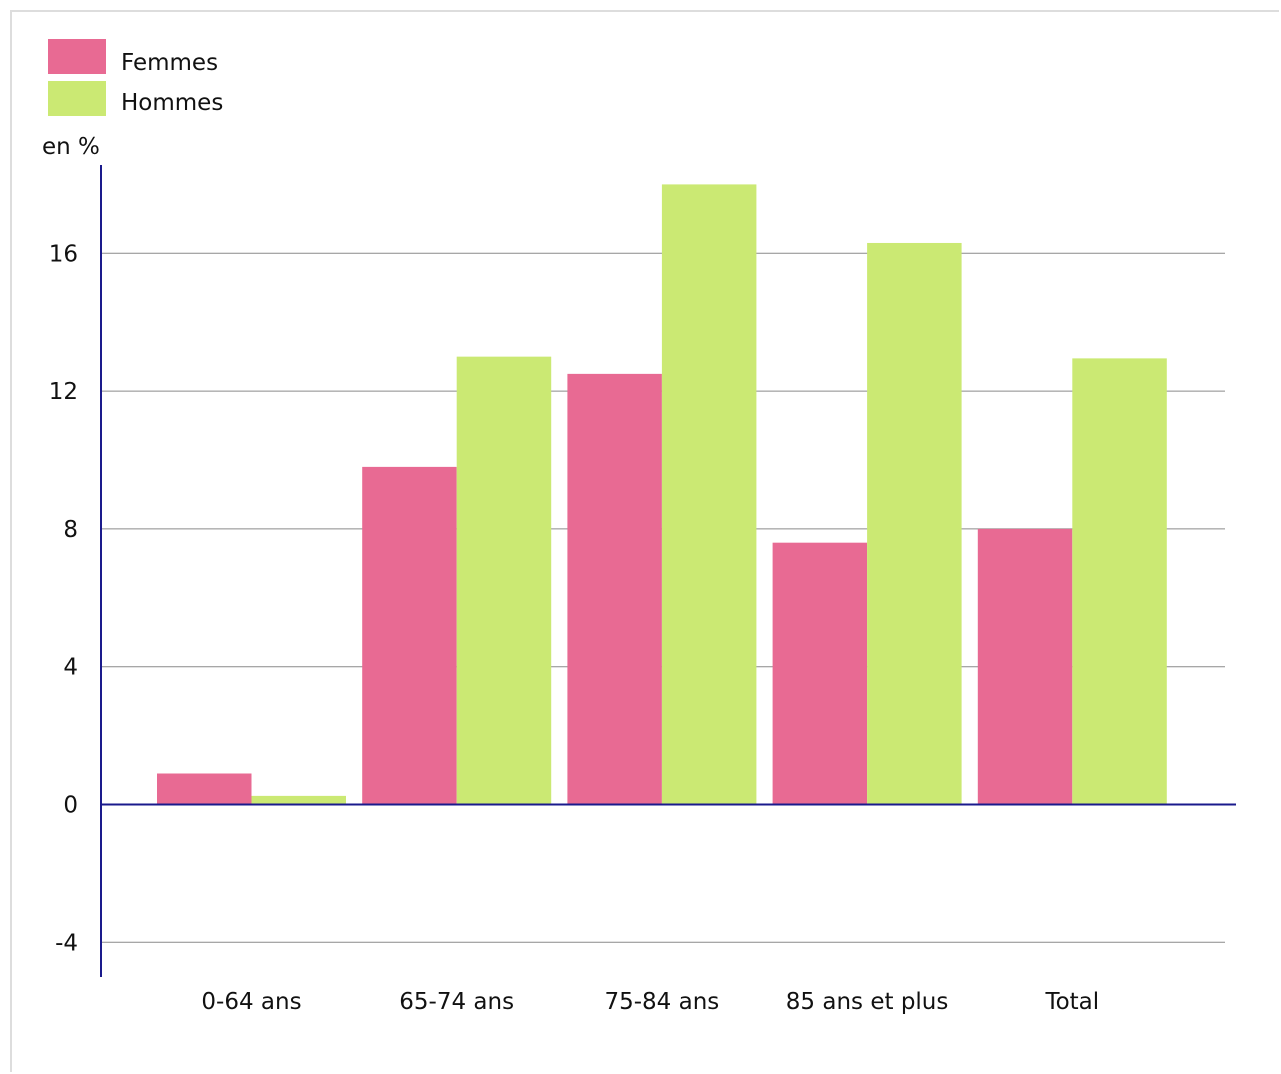 Image resolution: width=1281 pixels, height=1074 pixels. I want to click on legend-swatch-hommes, so click(77, 98).